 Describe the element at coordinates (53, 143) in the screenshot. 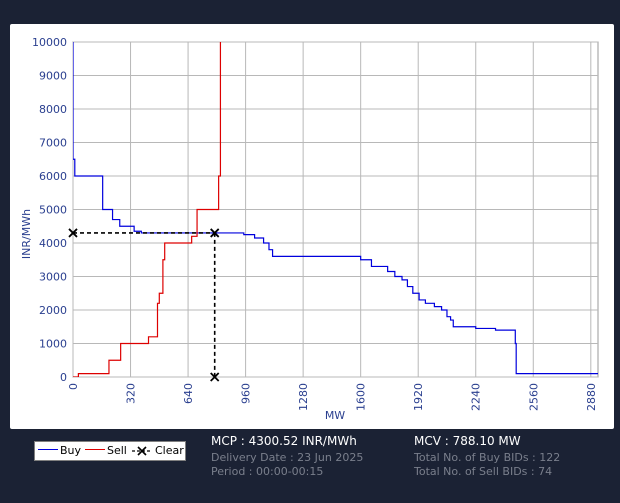

I see `y-tick-label: 7000` at that location.